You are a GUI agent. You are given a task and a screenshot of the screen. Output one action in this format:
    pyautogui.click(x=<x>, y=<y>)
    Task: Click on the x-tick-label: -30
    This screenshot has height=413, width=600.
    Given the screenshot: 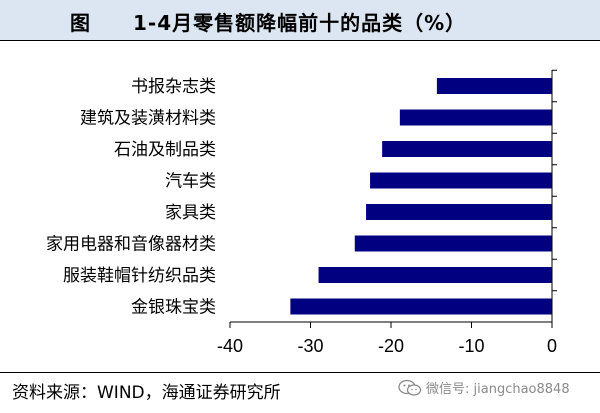 What is the action you would take?
    pyautogui.click(x=310, y=346)
    